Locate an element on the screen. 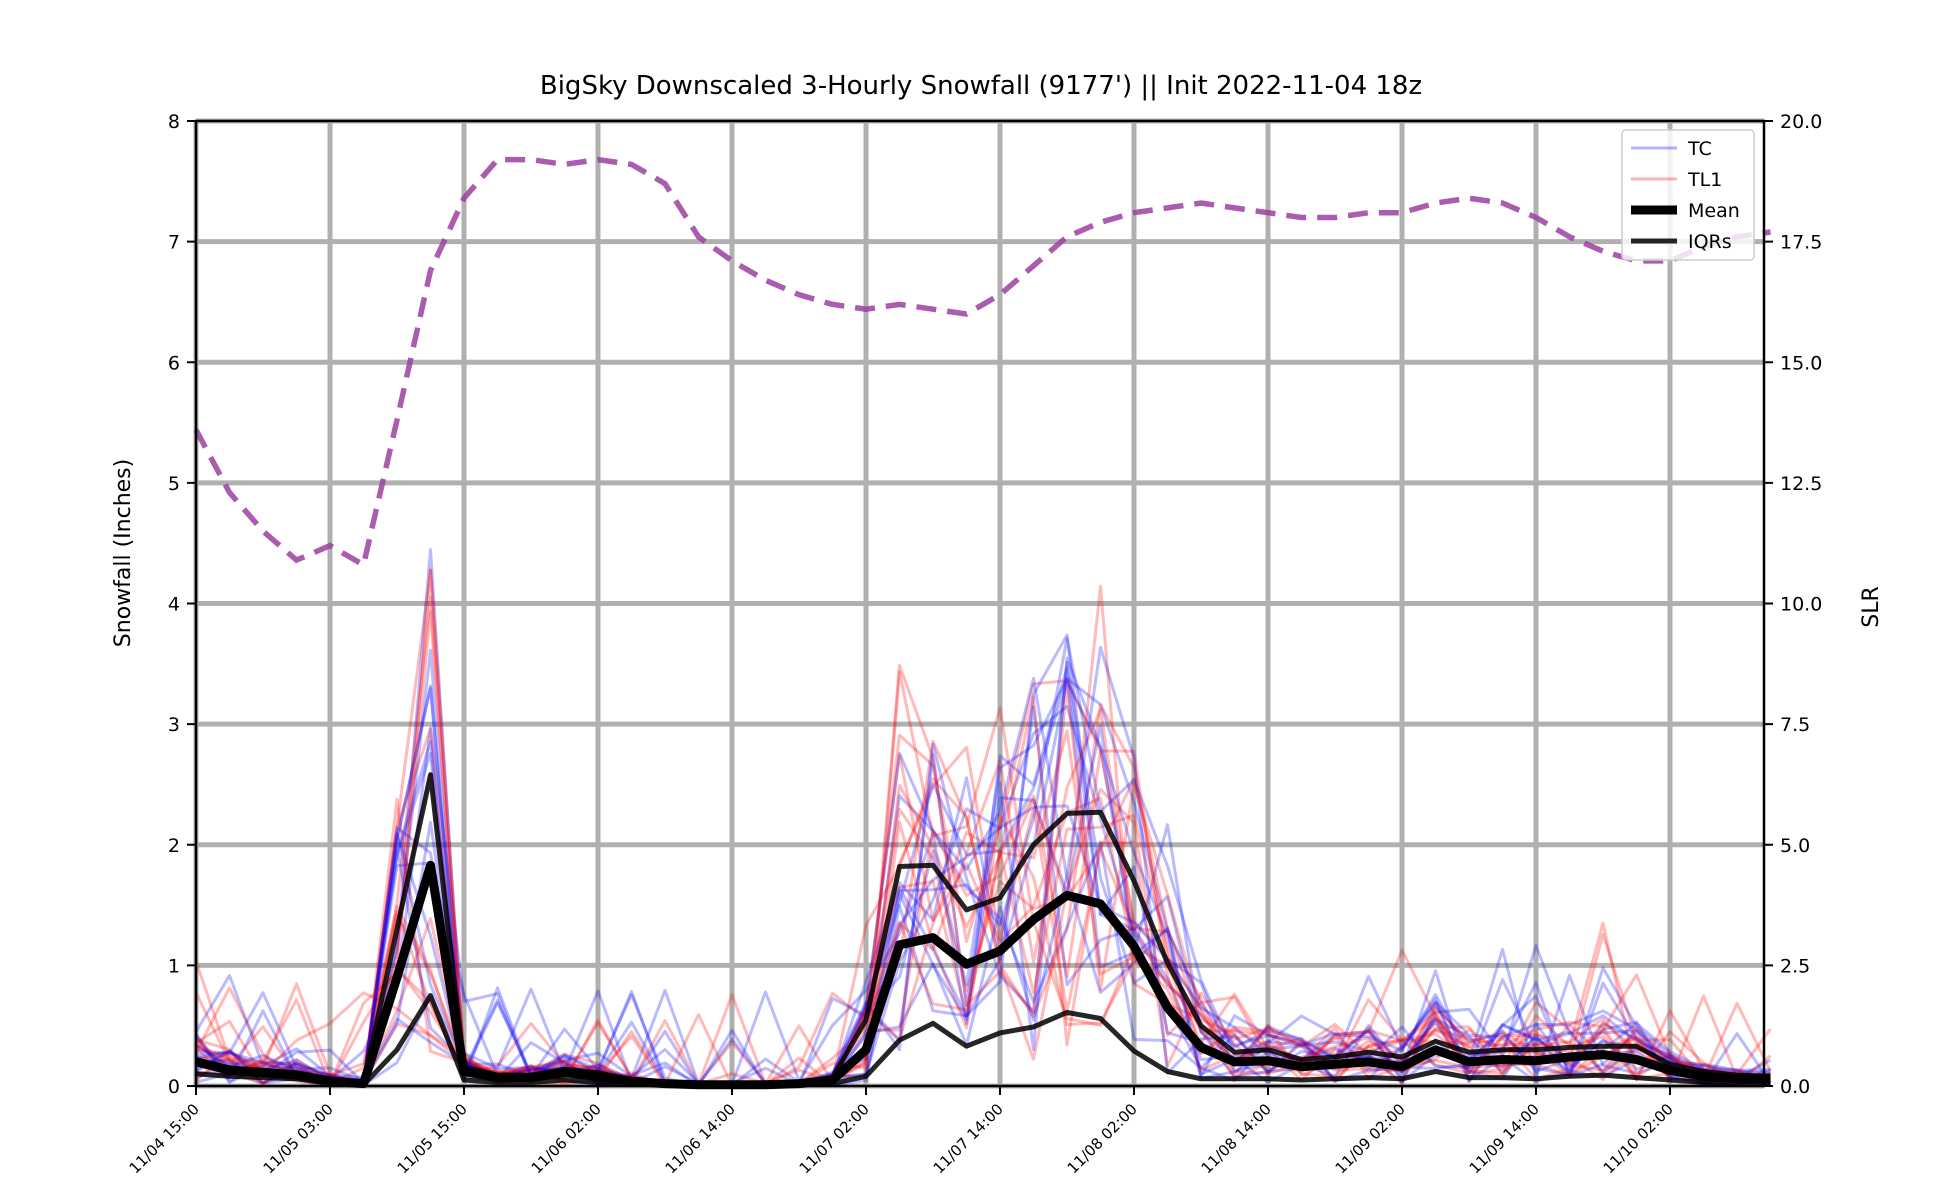 This screenshot has height=1200, width=1950. y2-tick-label: 15.0 is located at coordinates (1801, 363).